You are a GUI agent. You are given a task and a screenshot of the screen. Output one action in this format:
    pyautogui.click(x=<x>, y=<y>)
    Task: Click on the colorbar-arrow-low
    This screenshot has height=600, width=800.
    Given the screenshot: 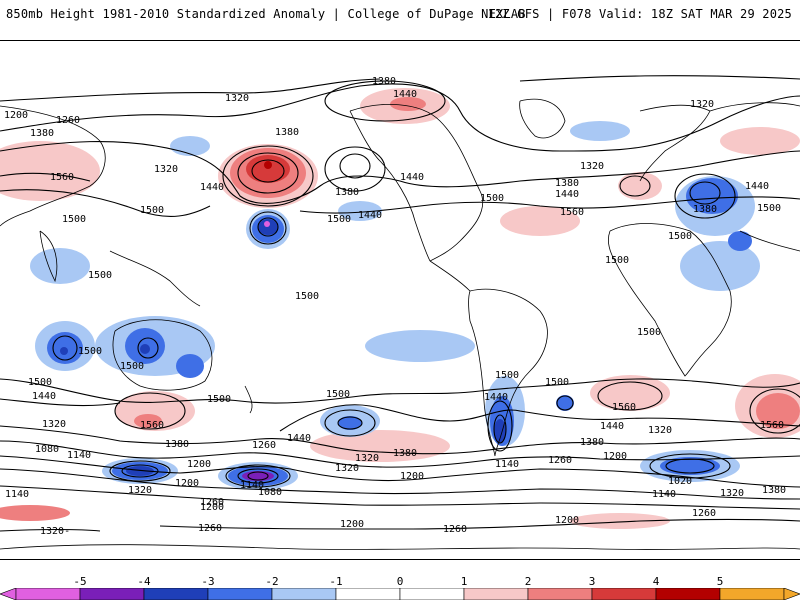 What is the action you would take?
    pyautogui.click(x=8, y=594)
    